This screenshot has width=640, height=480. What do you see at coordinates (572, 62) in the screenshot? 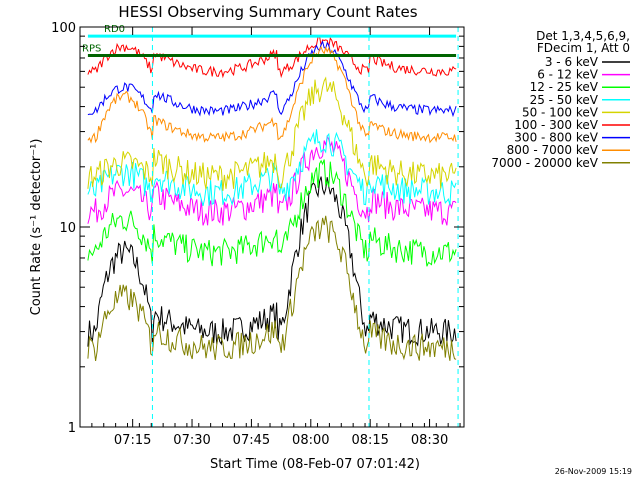
I see `legend-entry-label: 3 - 6 keV` at bounding box center [572, 62].